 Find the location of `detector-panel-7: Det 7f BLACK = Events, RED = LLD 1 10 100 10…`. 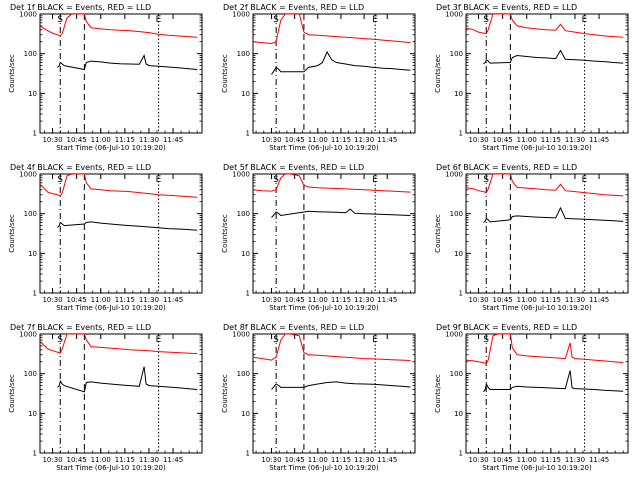

detector-panel-7: Det 7f BLACK = Events, RED = LLD 1 10 100 10… is located at coordinates (105, 397).